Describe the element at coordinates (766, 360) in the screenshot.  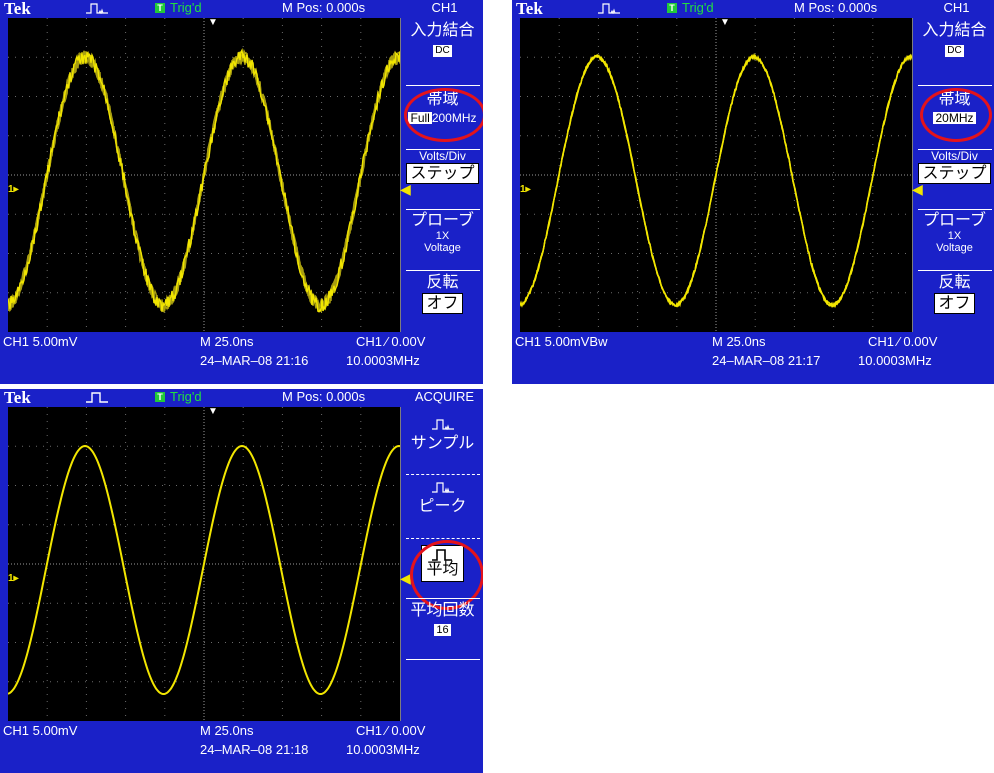
I see `date-time: 24–MAR–08 21:17` at that location.